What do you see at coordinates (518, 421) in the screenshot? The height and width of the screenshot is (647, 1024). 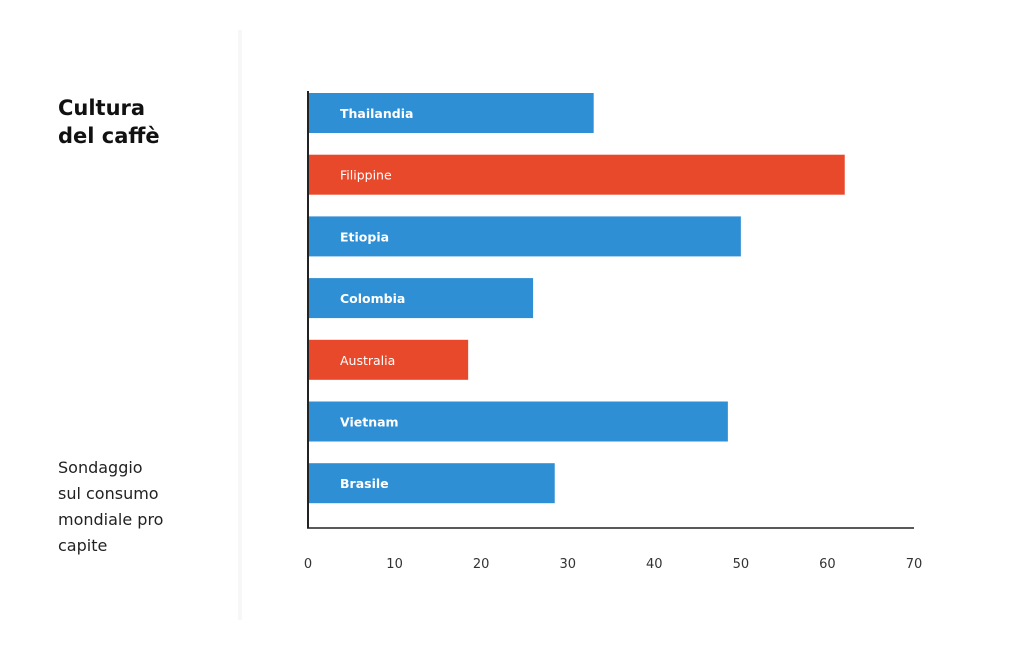 I see `bar-vietnam` at bounding box center [518, 421].